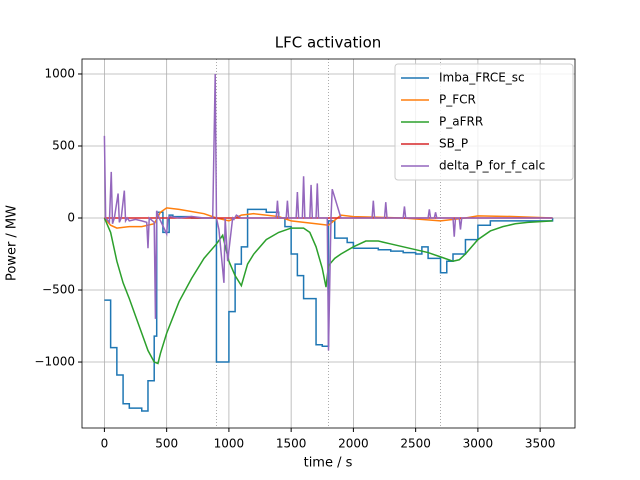 This screenshot has width=640, height=480. I want to click on series-line, so click(328, 218).